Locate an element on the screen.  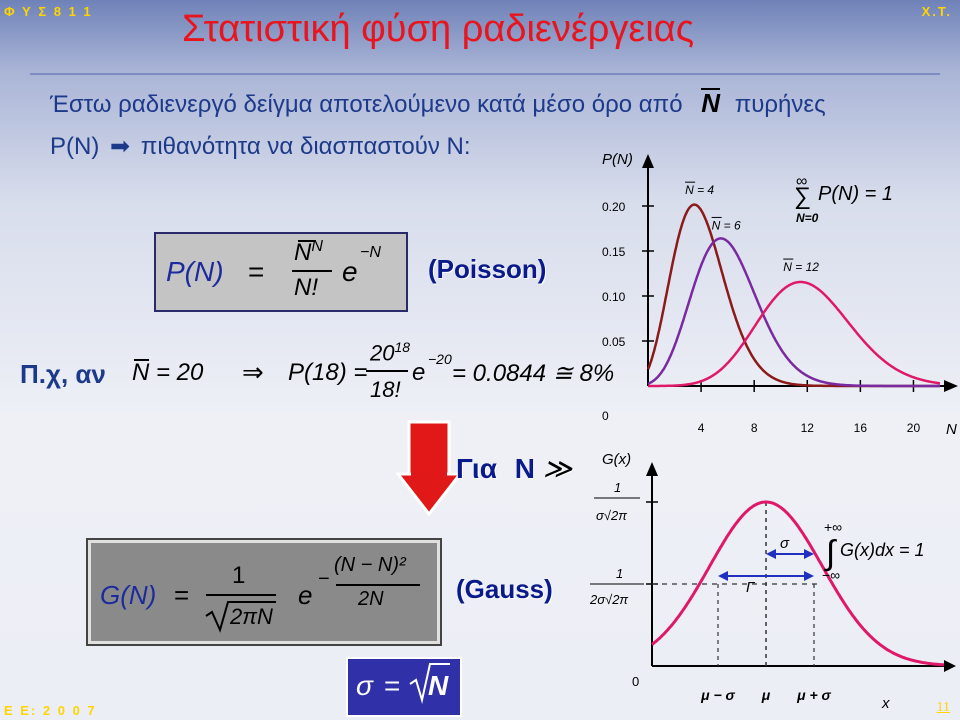
poisson-fraction-bar is located at coordinates (312, 271).